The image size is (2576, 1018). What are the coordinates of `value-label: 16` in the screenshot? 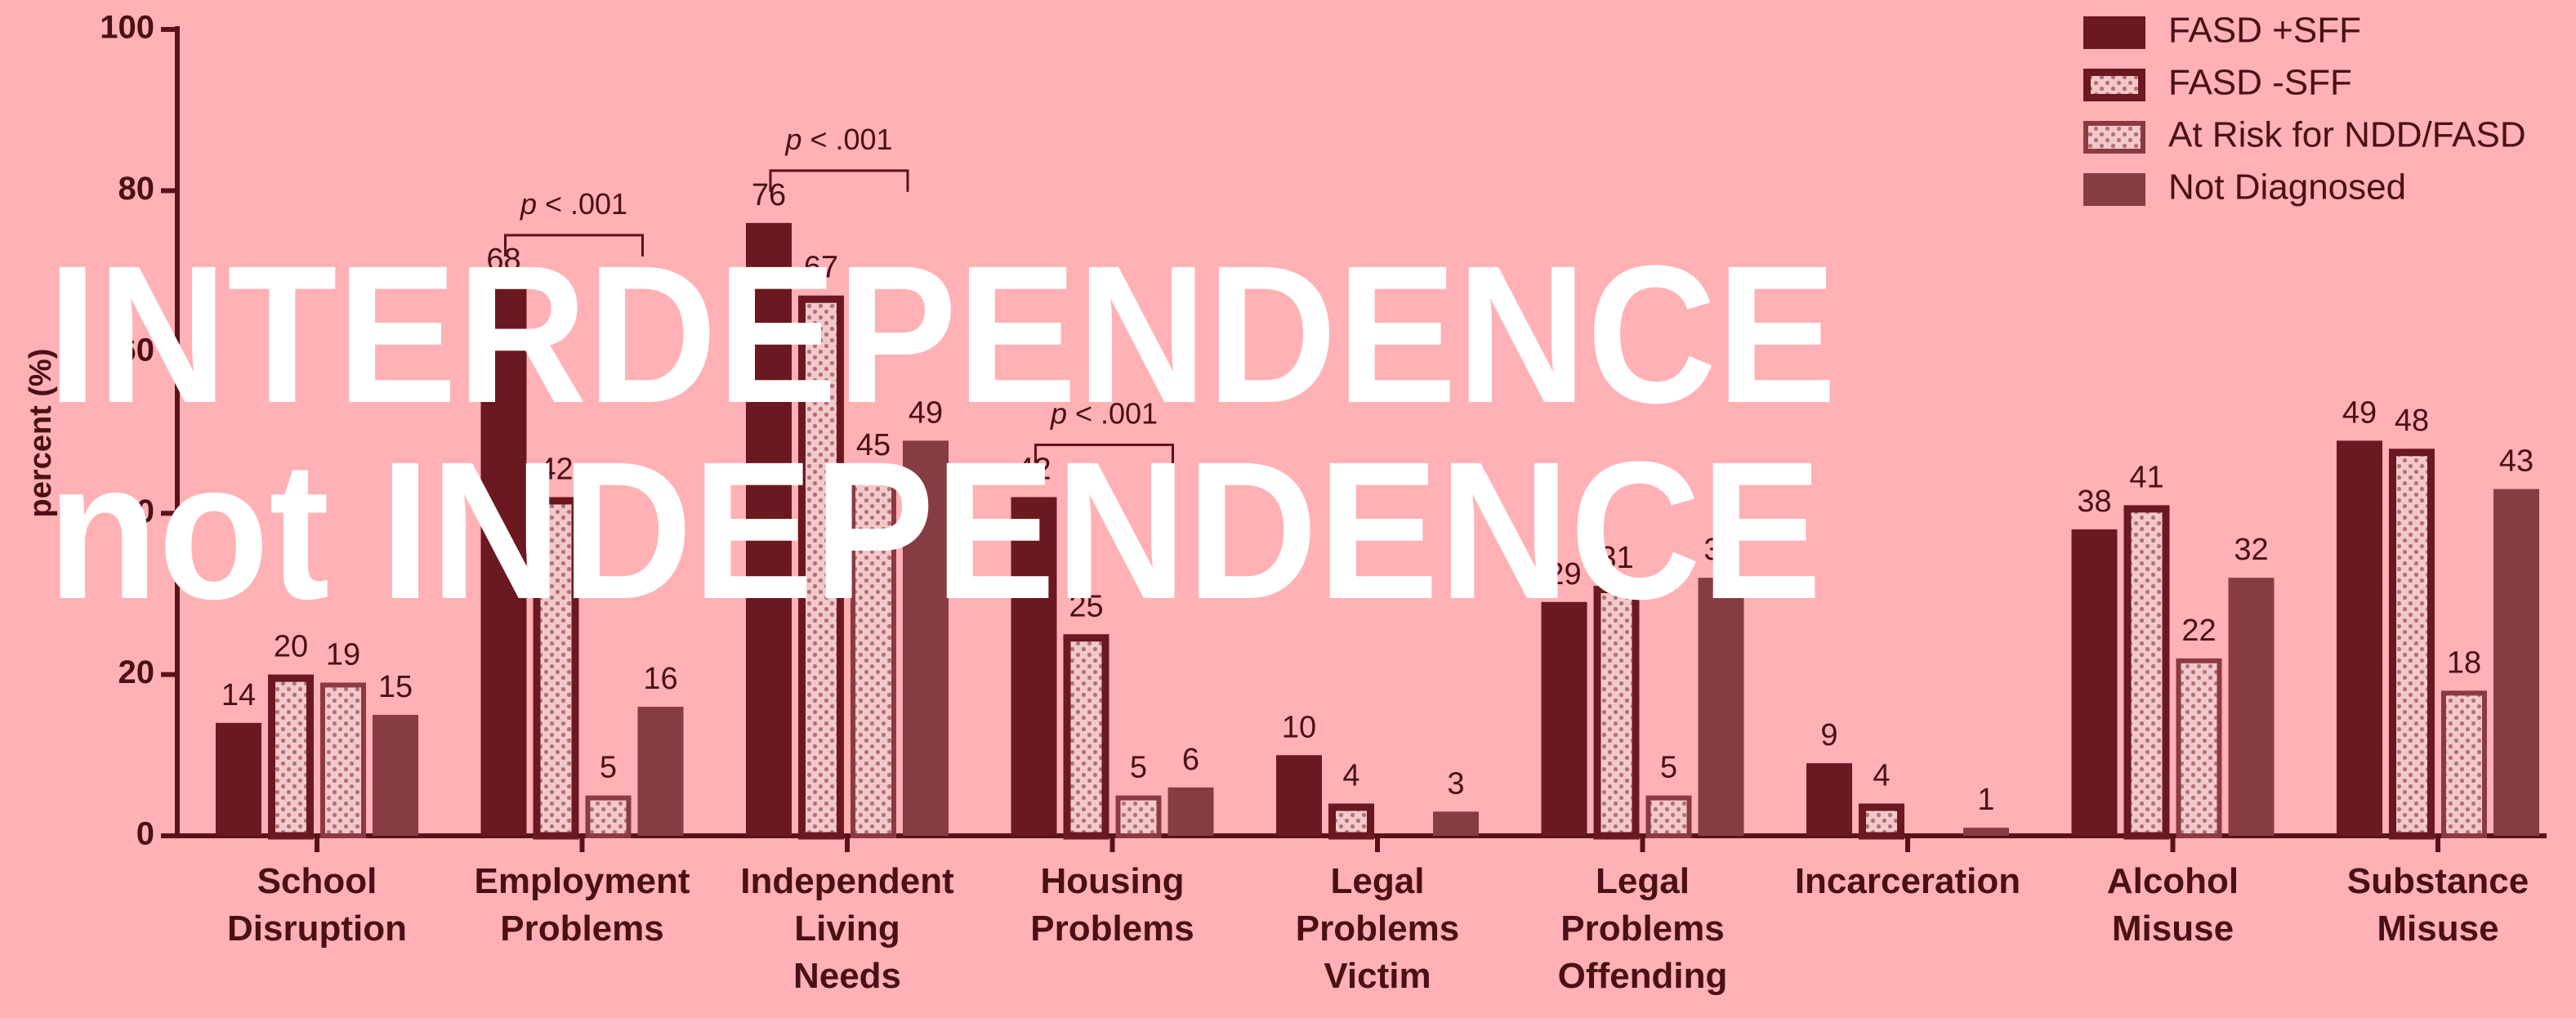 It's located at (660, 679).